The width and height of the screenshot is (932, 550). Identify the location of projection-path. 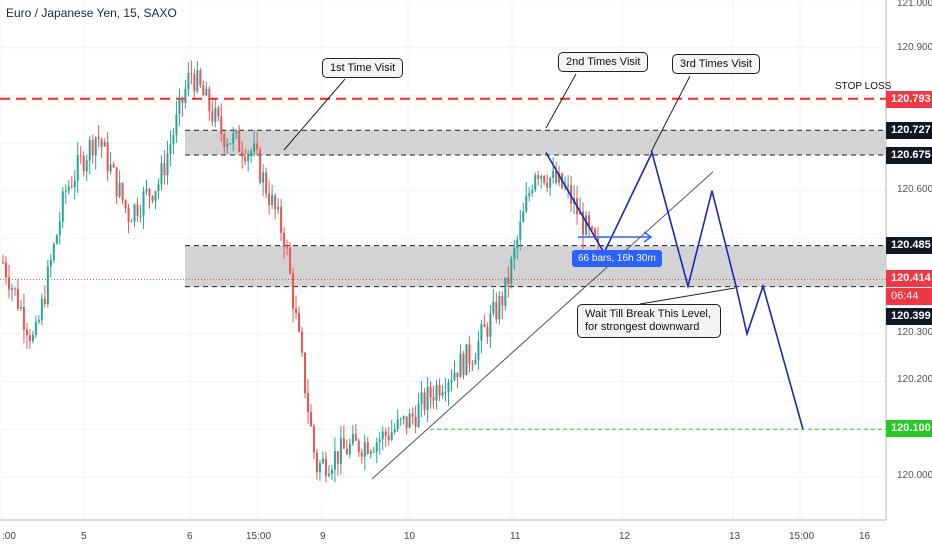
(674, 290).